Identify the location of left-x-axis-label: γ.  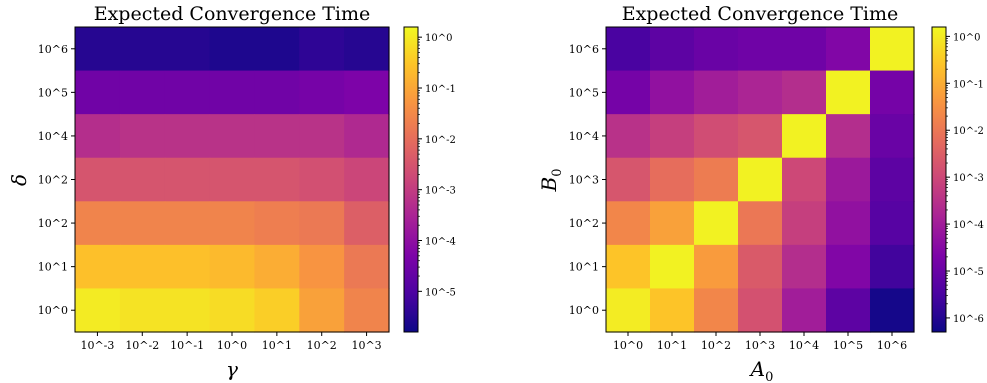
(232, 369).